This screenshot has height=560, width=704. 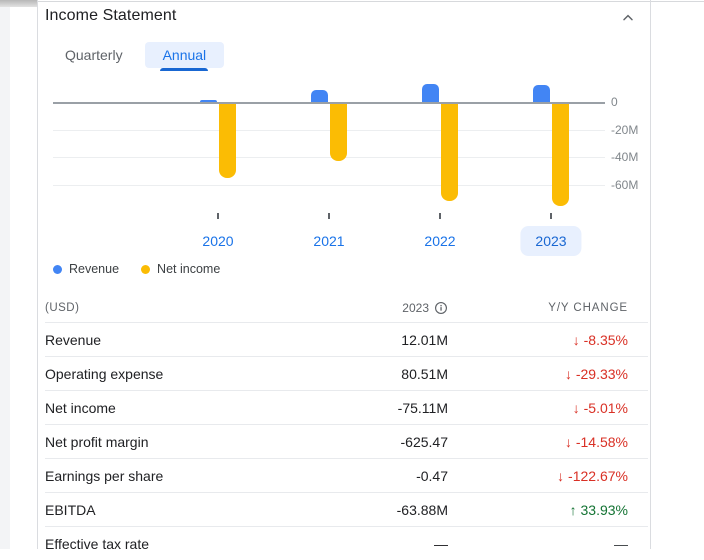 What do you see at coordinates (143, 56) in the screenshot?
I see `period-tabs: Quarterly Annual` at bounding box center [143, 56].